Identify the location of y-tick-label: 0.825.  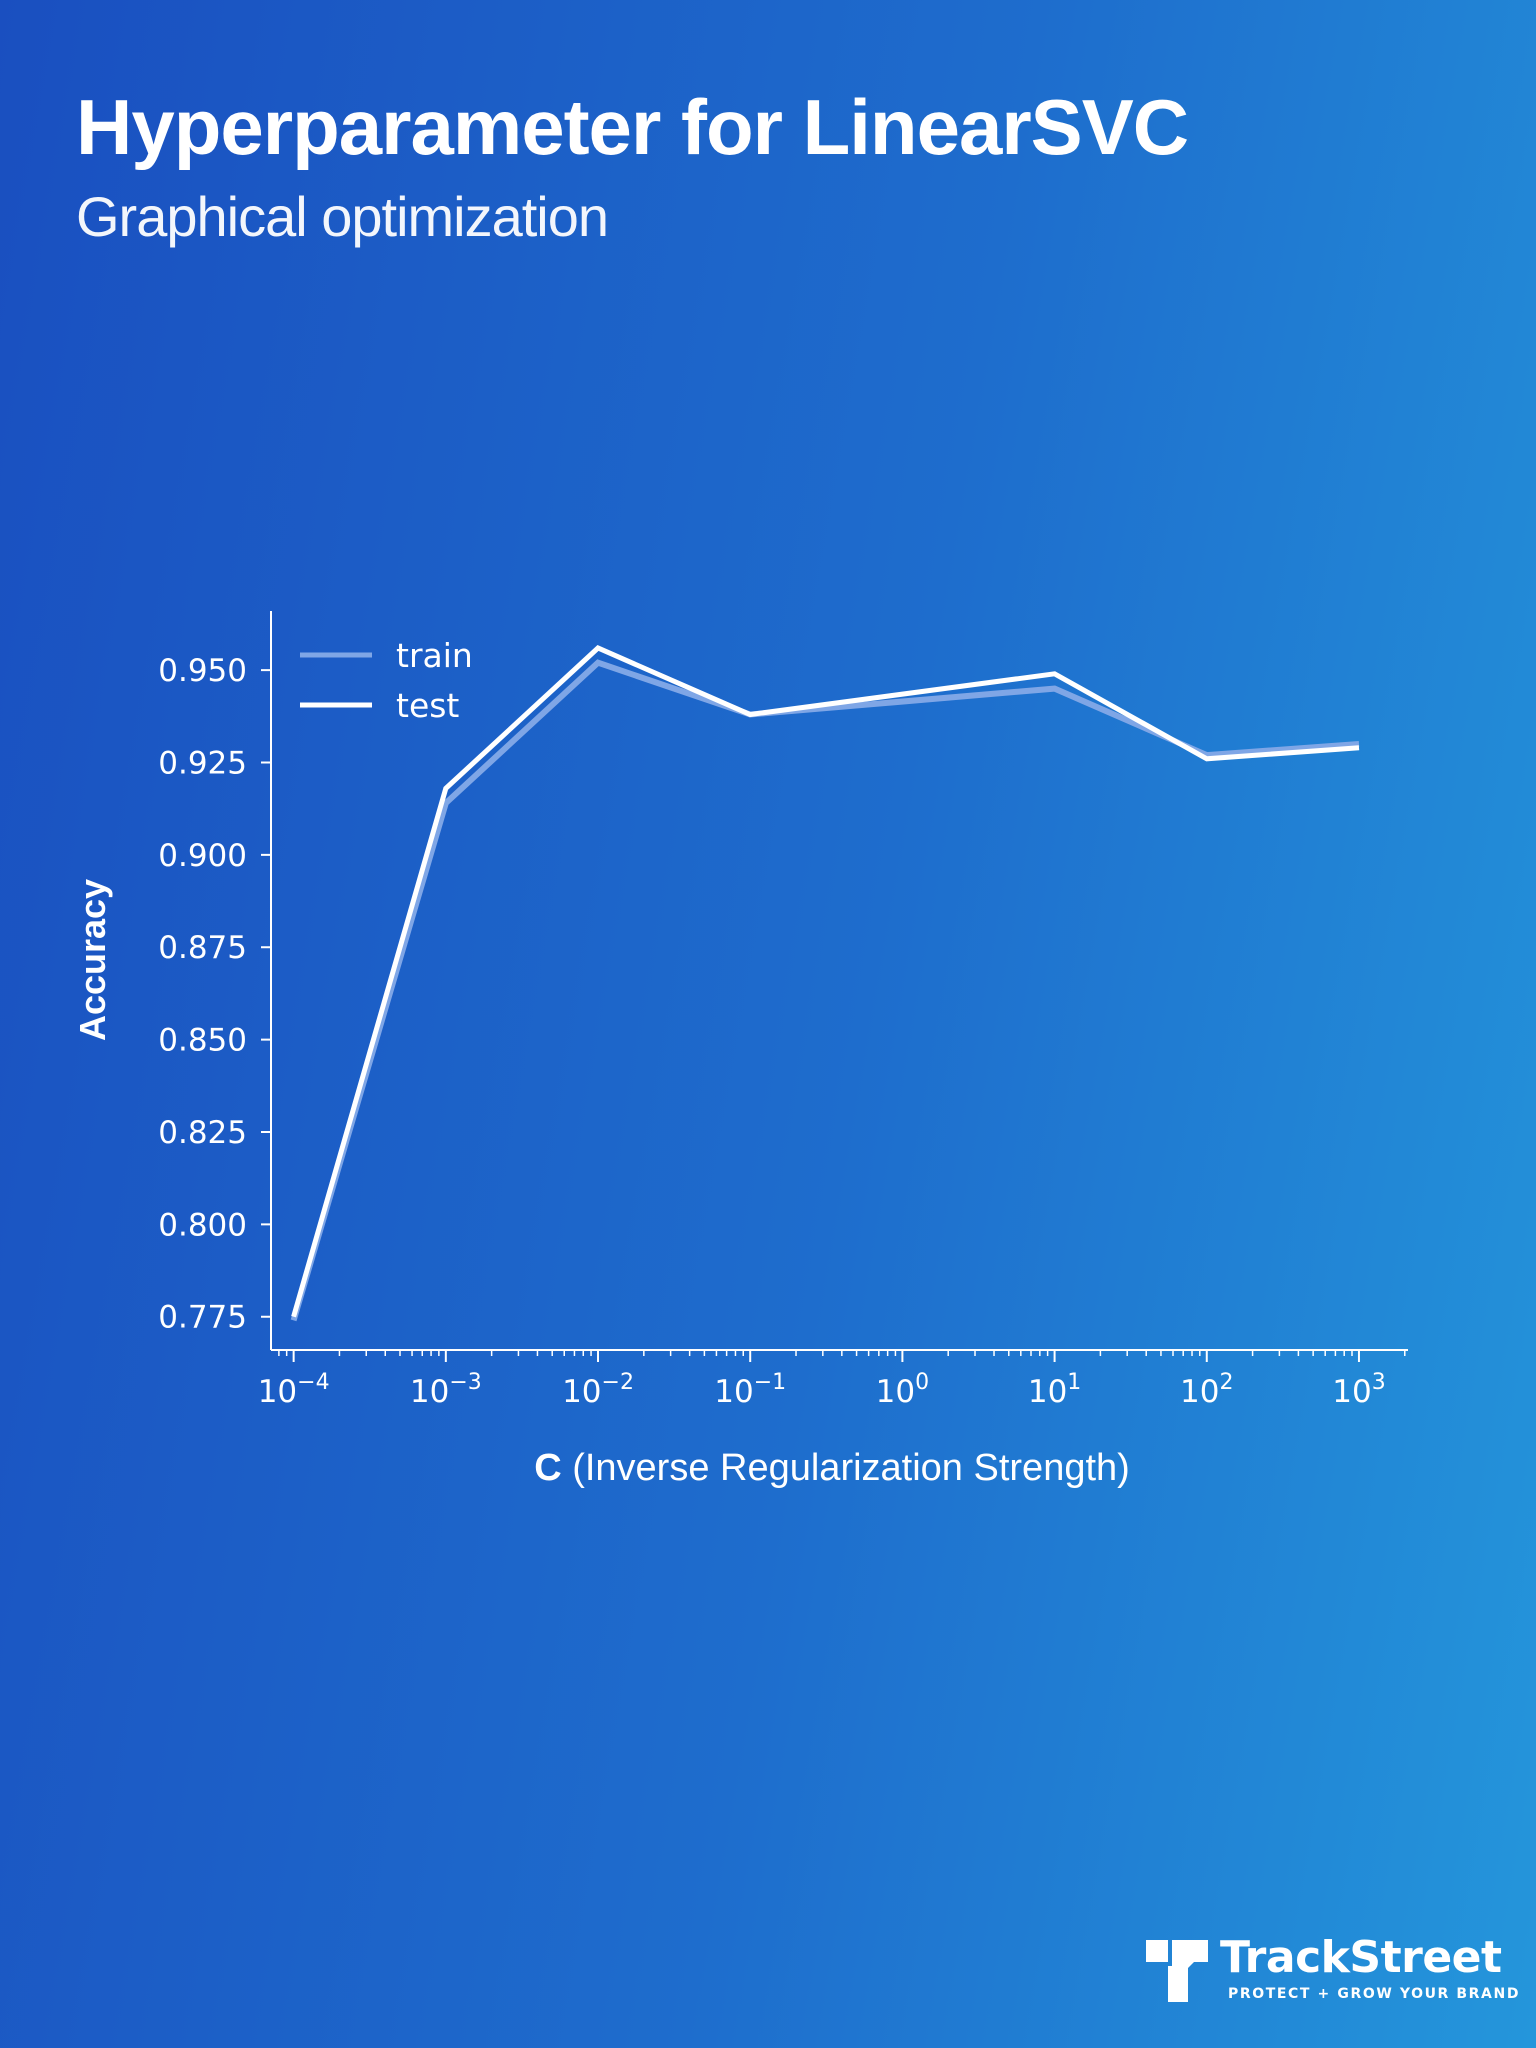
(202, 1133).